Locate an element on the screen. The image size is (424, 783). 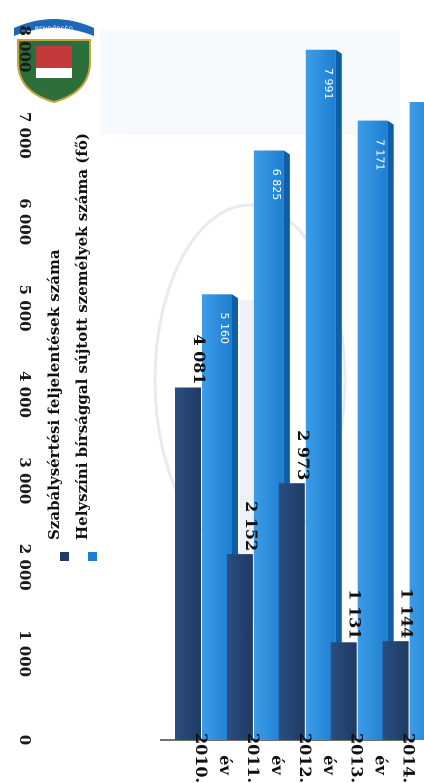
x-category-label: 2012. is located at coordinates (305, 758).